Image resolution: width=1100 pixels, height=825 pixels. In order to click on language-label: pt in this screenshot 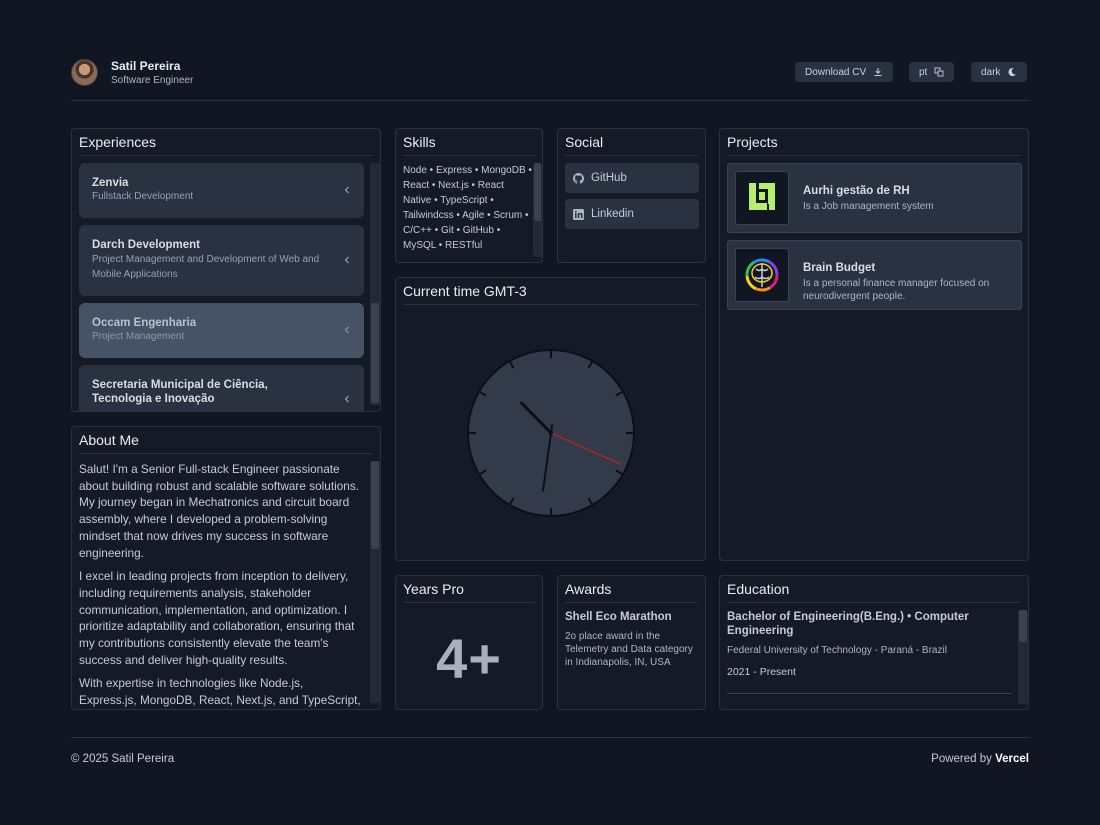, I will do `click(923, 72)`.